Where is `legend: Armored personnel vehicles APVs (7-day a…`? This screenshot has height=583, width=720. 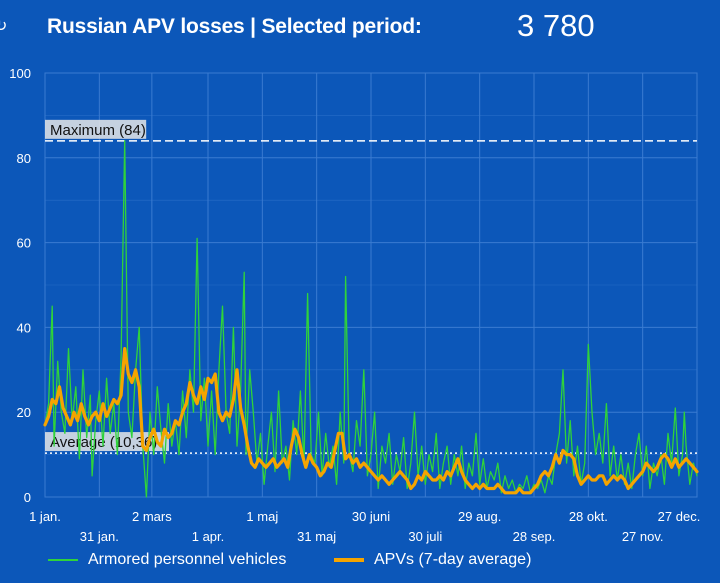
legend: Armored personnel vehicles APVs (7-day a… is located at coordinates (360, 561).